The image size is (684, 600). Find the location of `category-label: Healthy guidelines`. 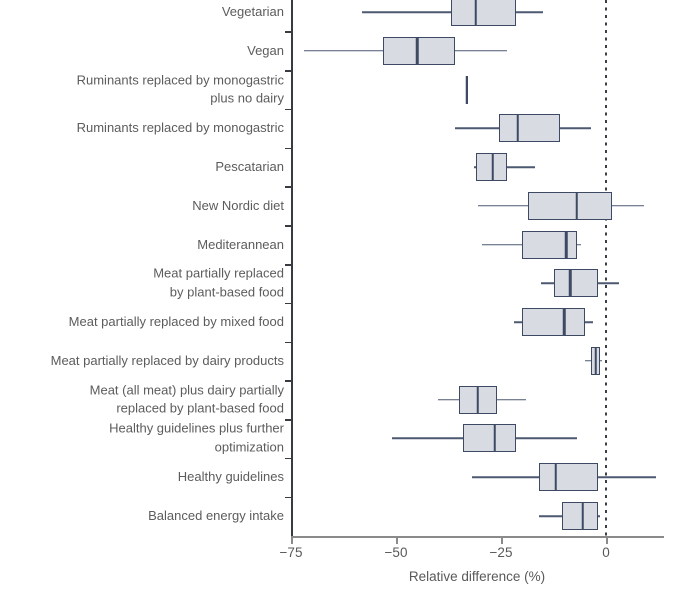

category-label: Healthy guidelines is located at coordinates (230, 476).